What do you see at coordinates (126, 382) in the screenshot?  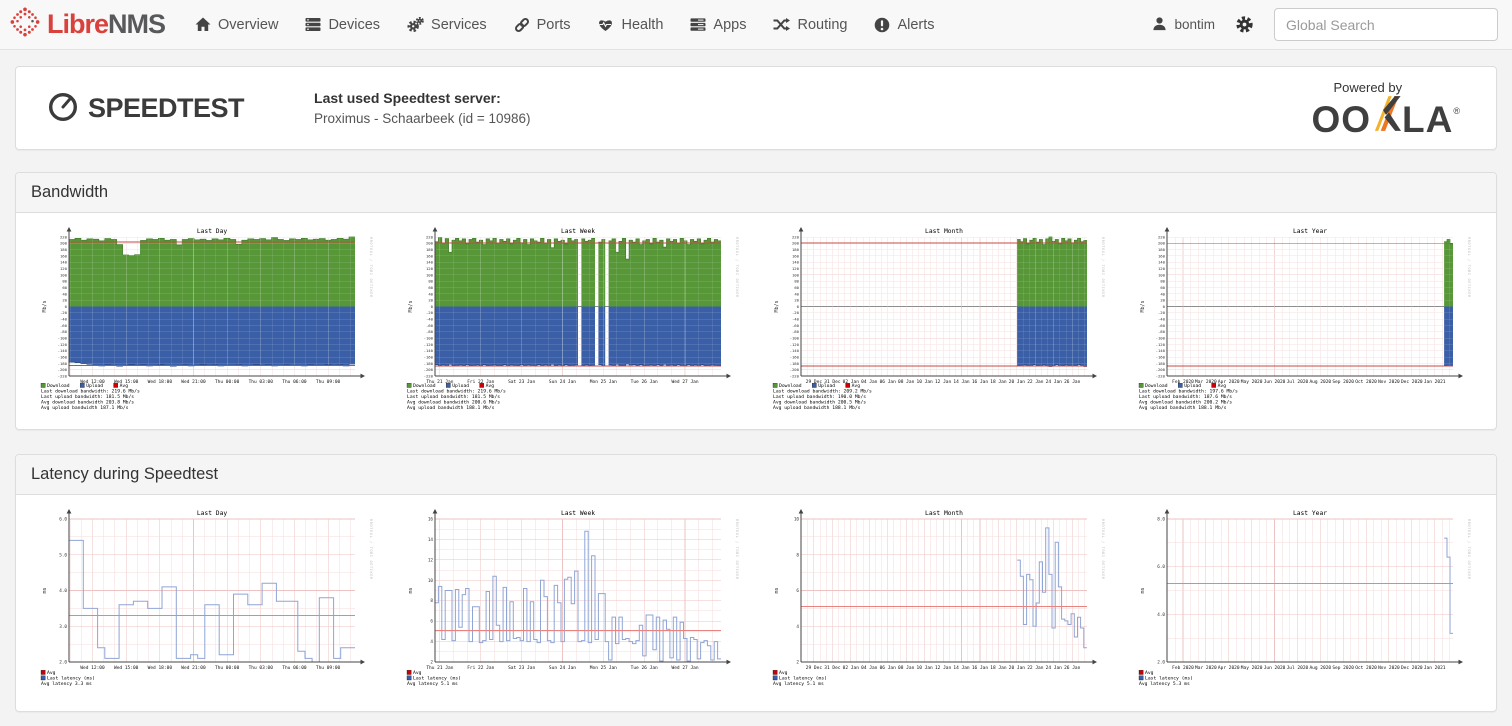 I see `svg-text: Wed 15:00` at bounding box center [126, 382].